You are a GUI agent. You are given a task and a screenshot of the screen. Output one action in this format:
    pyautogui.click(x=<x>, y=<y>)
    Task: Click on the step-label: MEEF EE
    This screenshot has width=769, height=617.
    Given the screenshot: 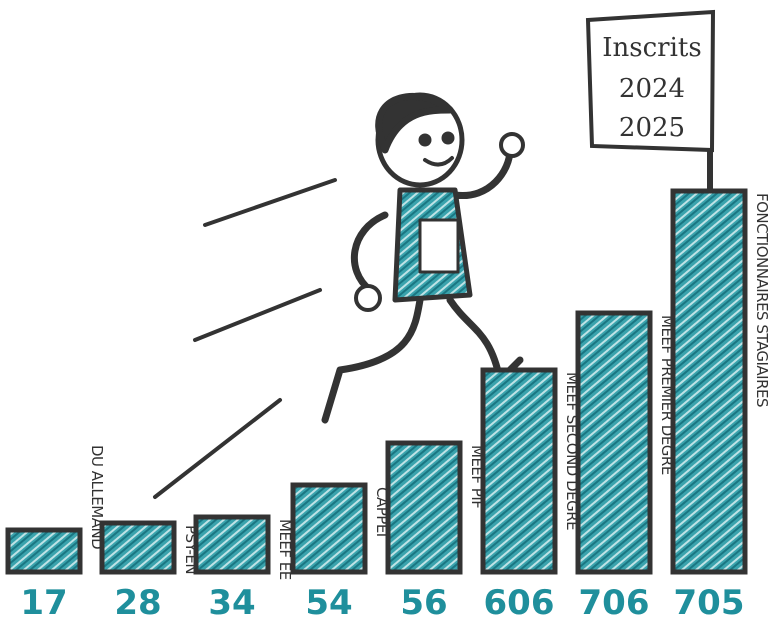 What is the action you would take?
    pyautogui.click(x=285, y=549)
    